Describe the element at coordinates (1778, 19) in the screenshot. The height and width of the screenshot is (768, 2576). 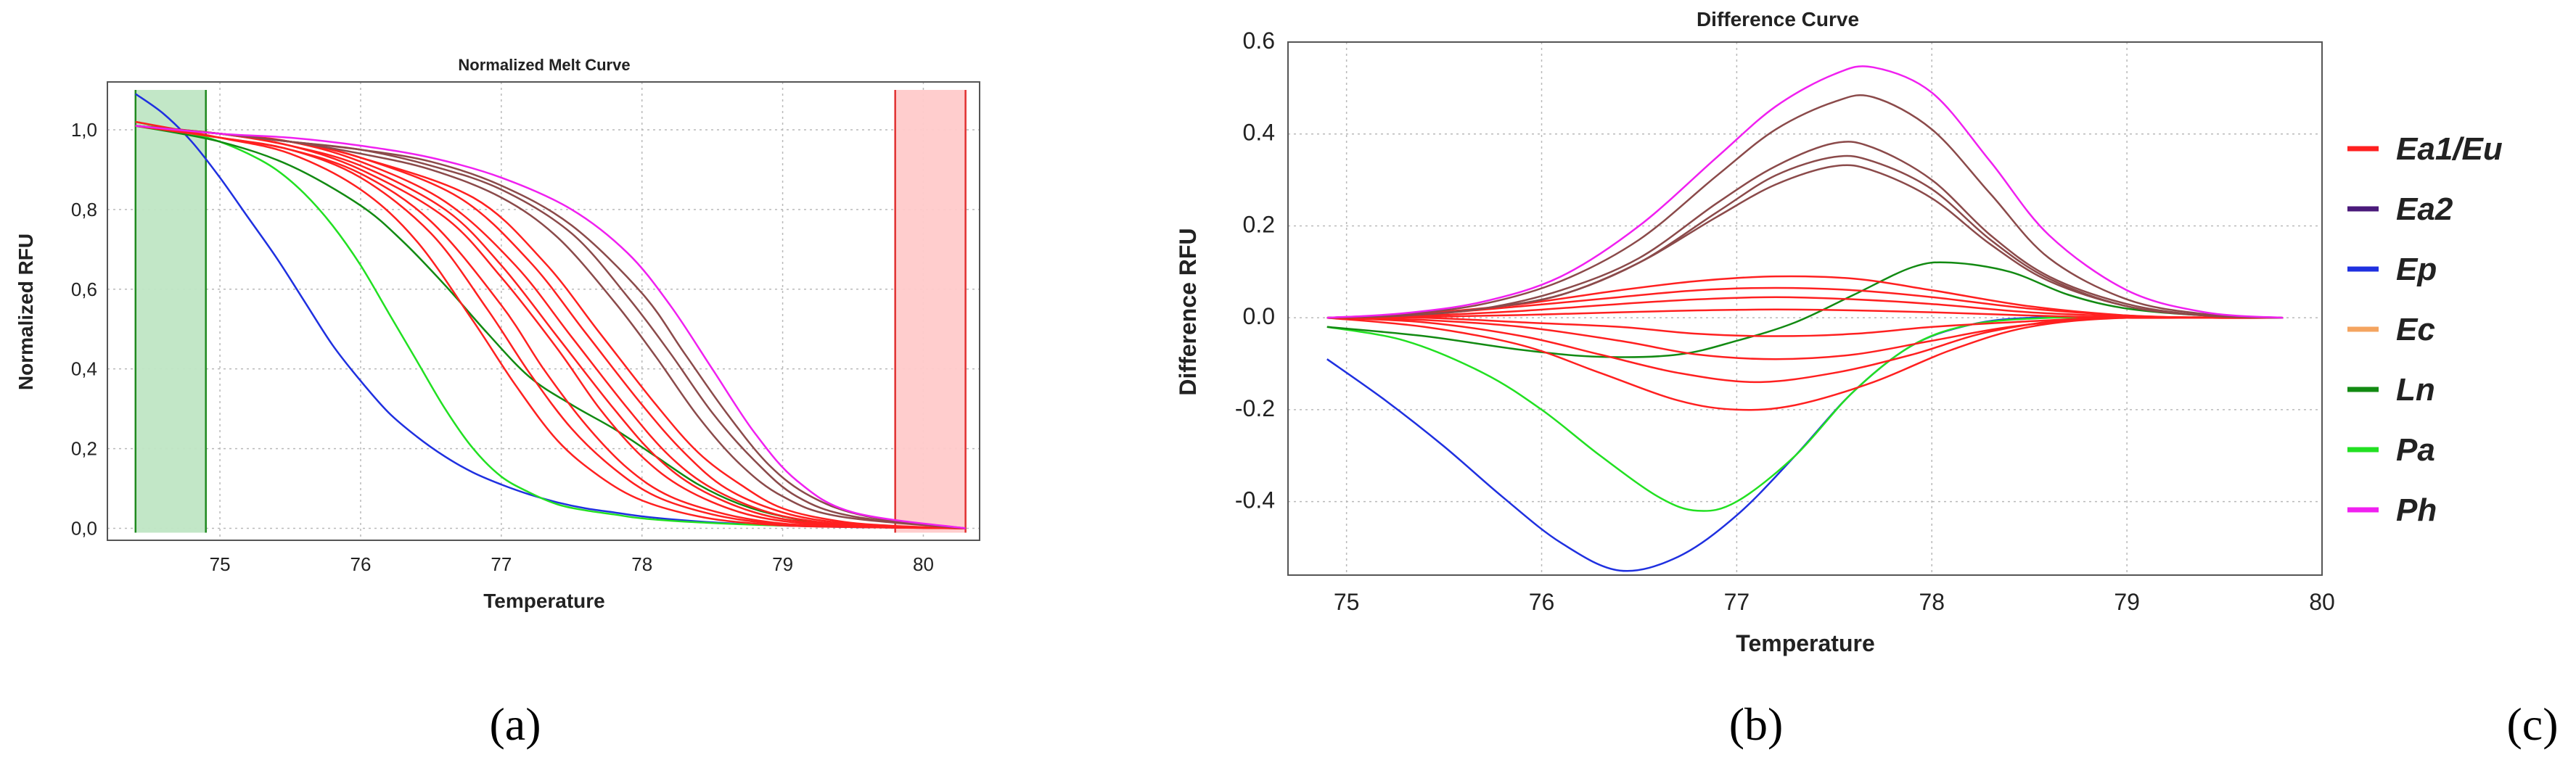
I see `difference-chart-title: Difference Curve` at that location.